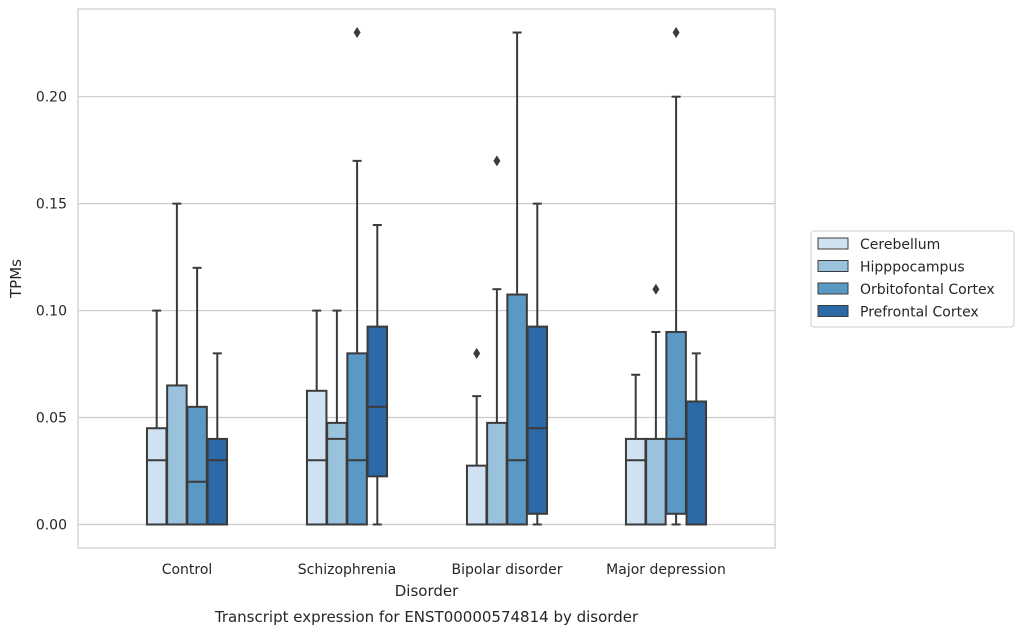  What do you see at coordinates (919, 313) in the screenshot?
I see `legend-label: Prefrontal Cortex` at bounding box center [919, 313].